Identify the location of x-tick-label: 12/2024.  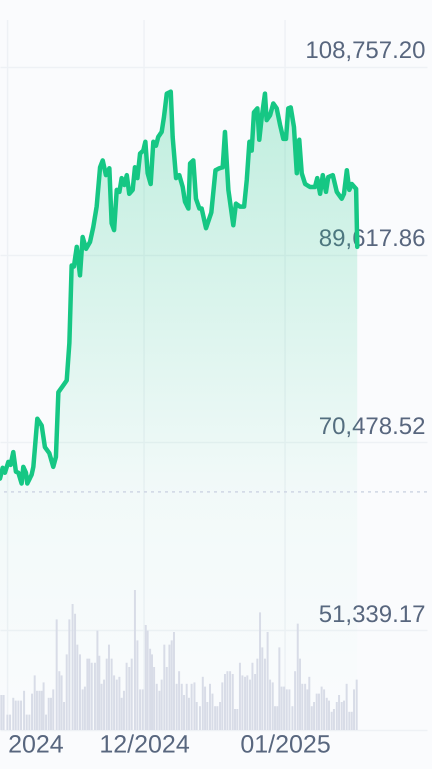
(144, 744).